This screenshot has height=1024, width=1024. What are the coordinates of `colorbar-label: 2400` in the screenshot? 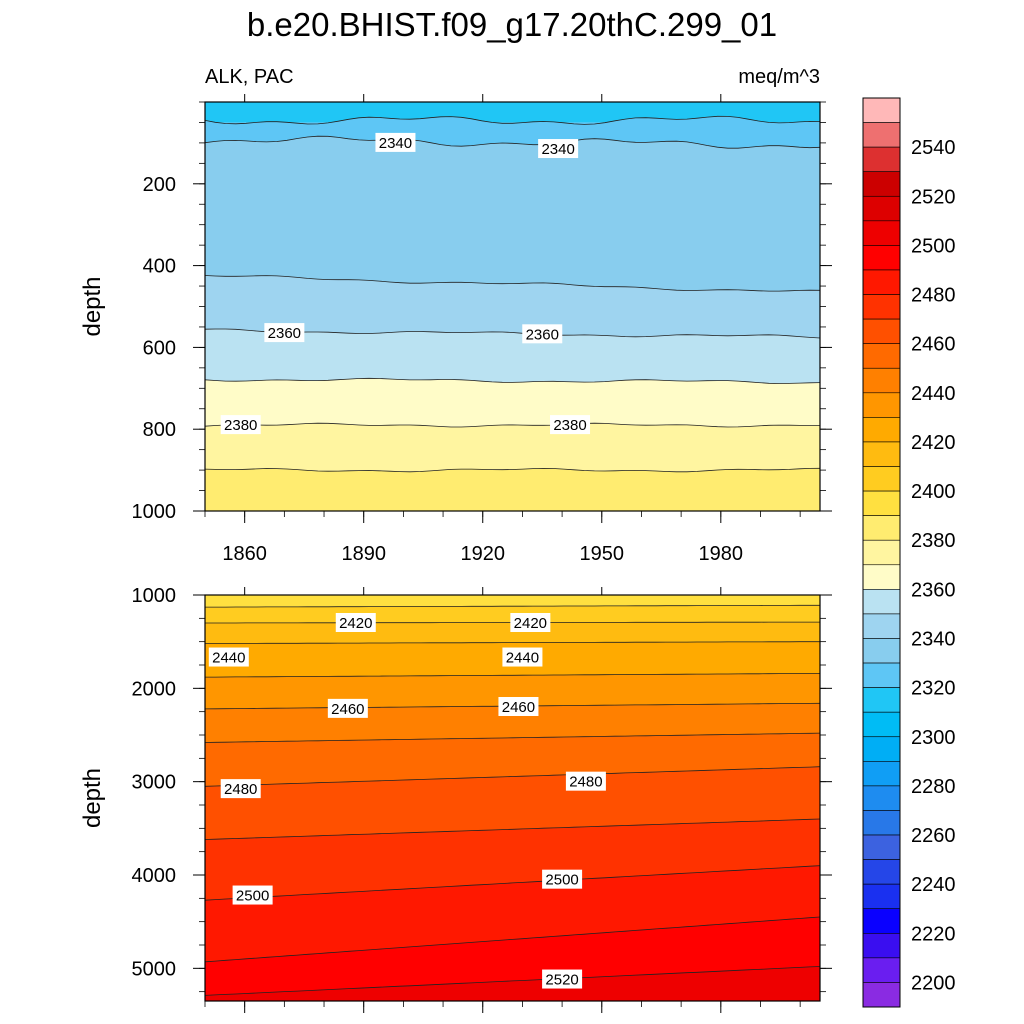 It's located at (933, 492).